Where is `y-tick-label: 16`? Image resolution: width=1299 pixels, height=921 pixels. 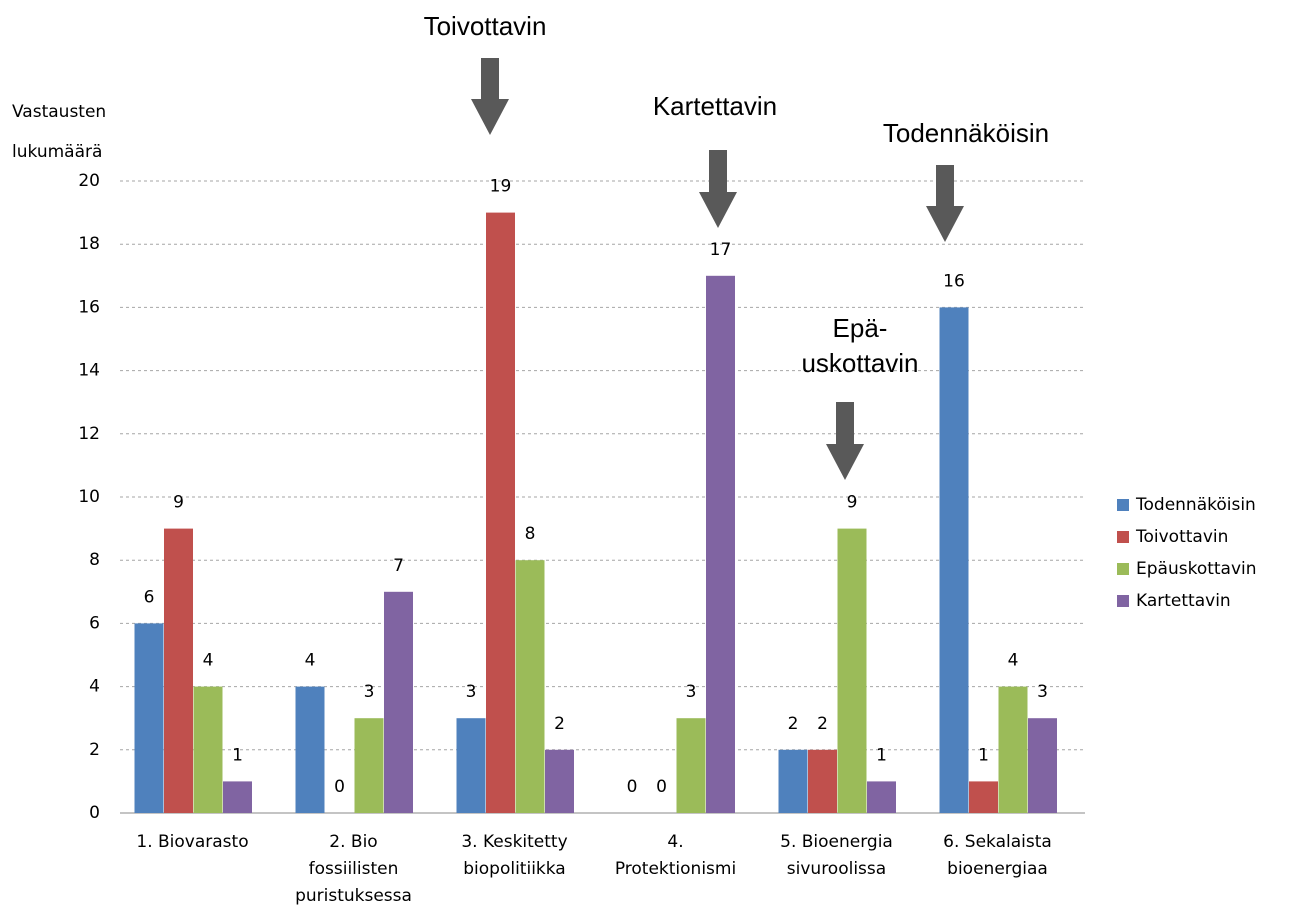 y-tick-label: 16 is located at coordinates (89, 307).